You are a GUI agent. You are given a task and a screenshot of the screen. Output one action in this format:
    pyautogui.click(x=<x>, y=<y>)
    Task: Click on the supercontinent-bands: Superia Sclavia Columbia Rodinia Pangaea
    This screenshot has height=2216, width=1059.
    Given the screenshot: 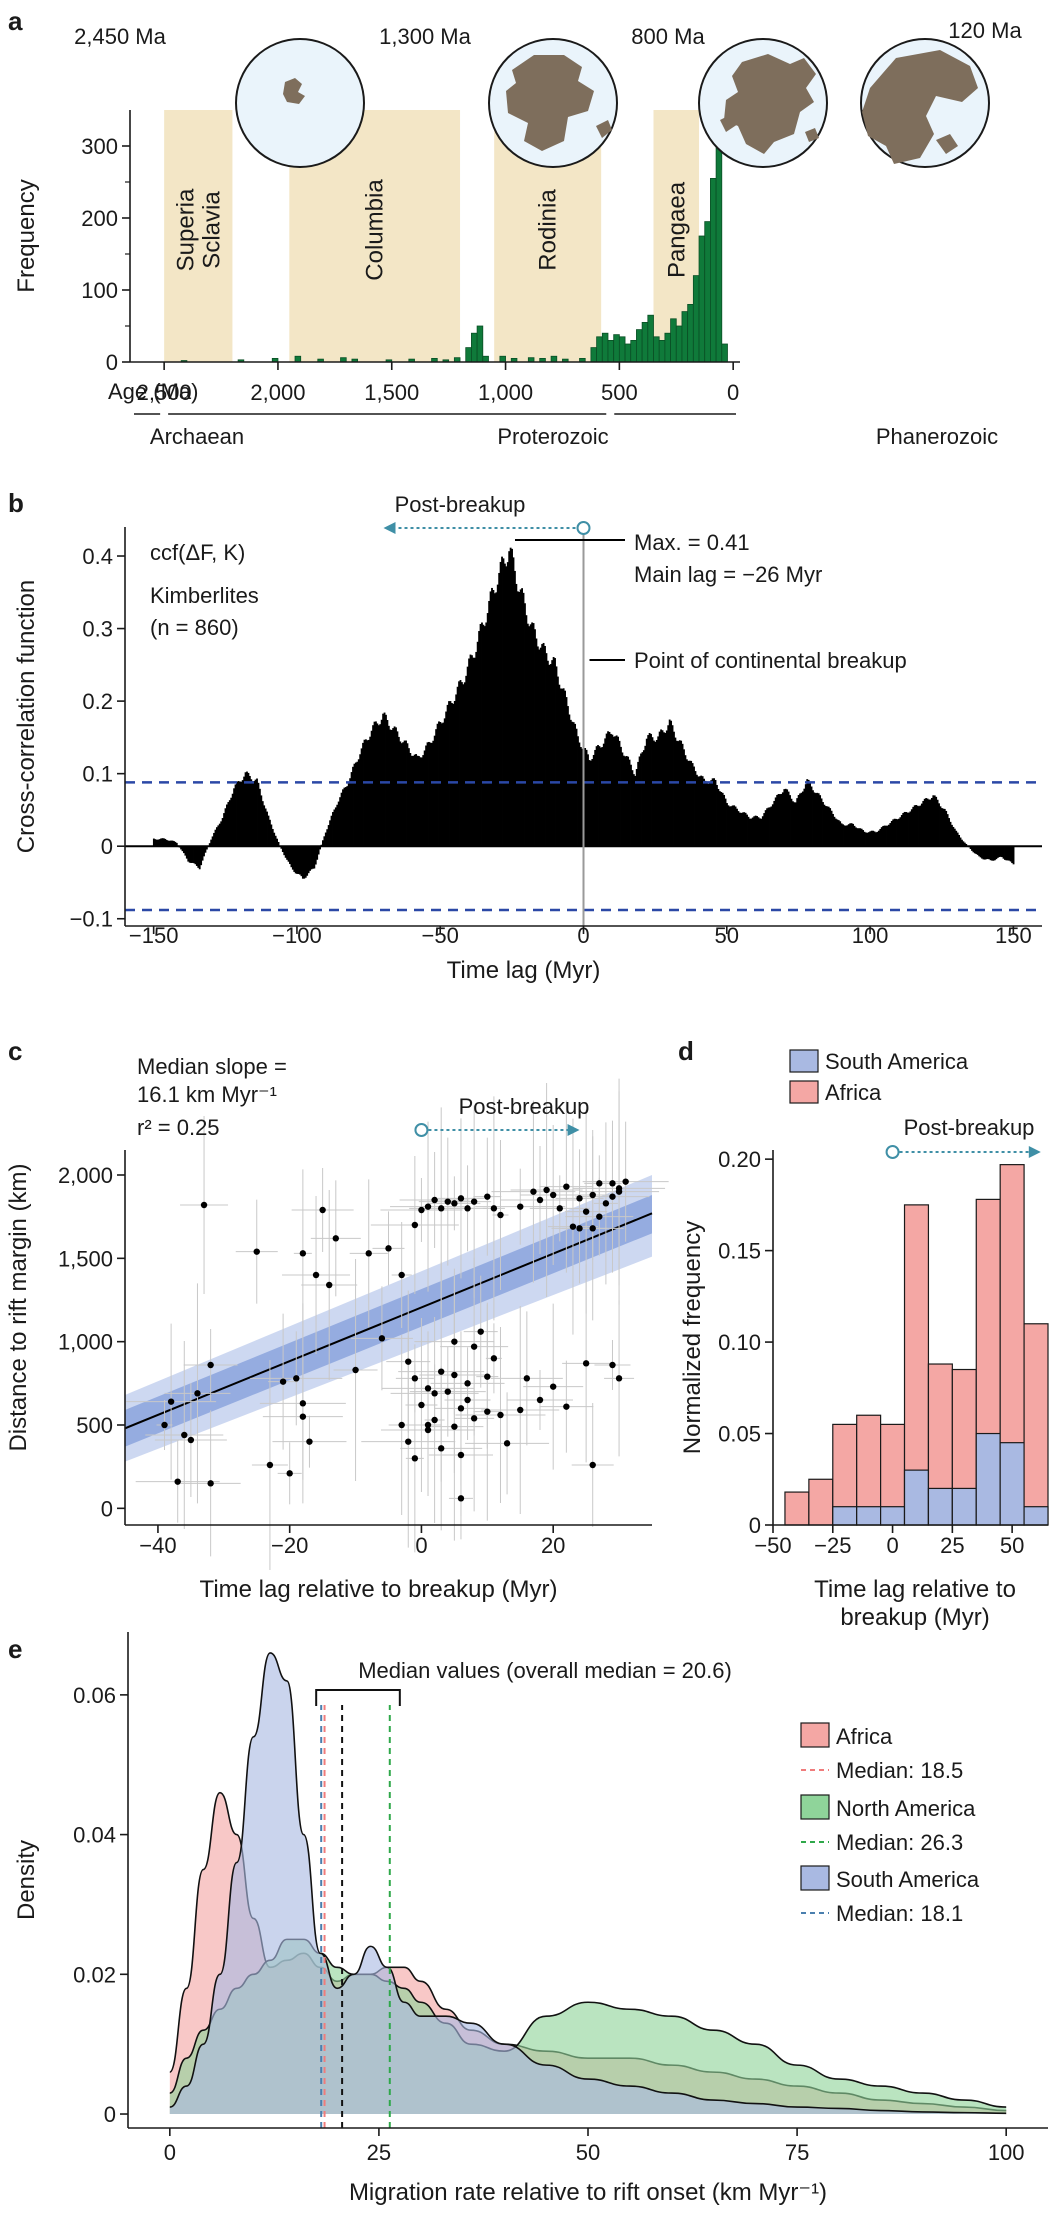 What is the action you would take?
    pyautogui.click(x=432, y=236)
    